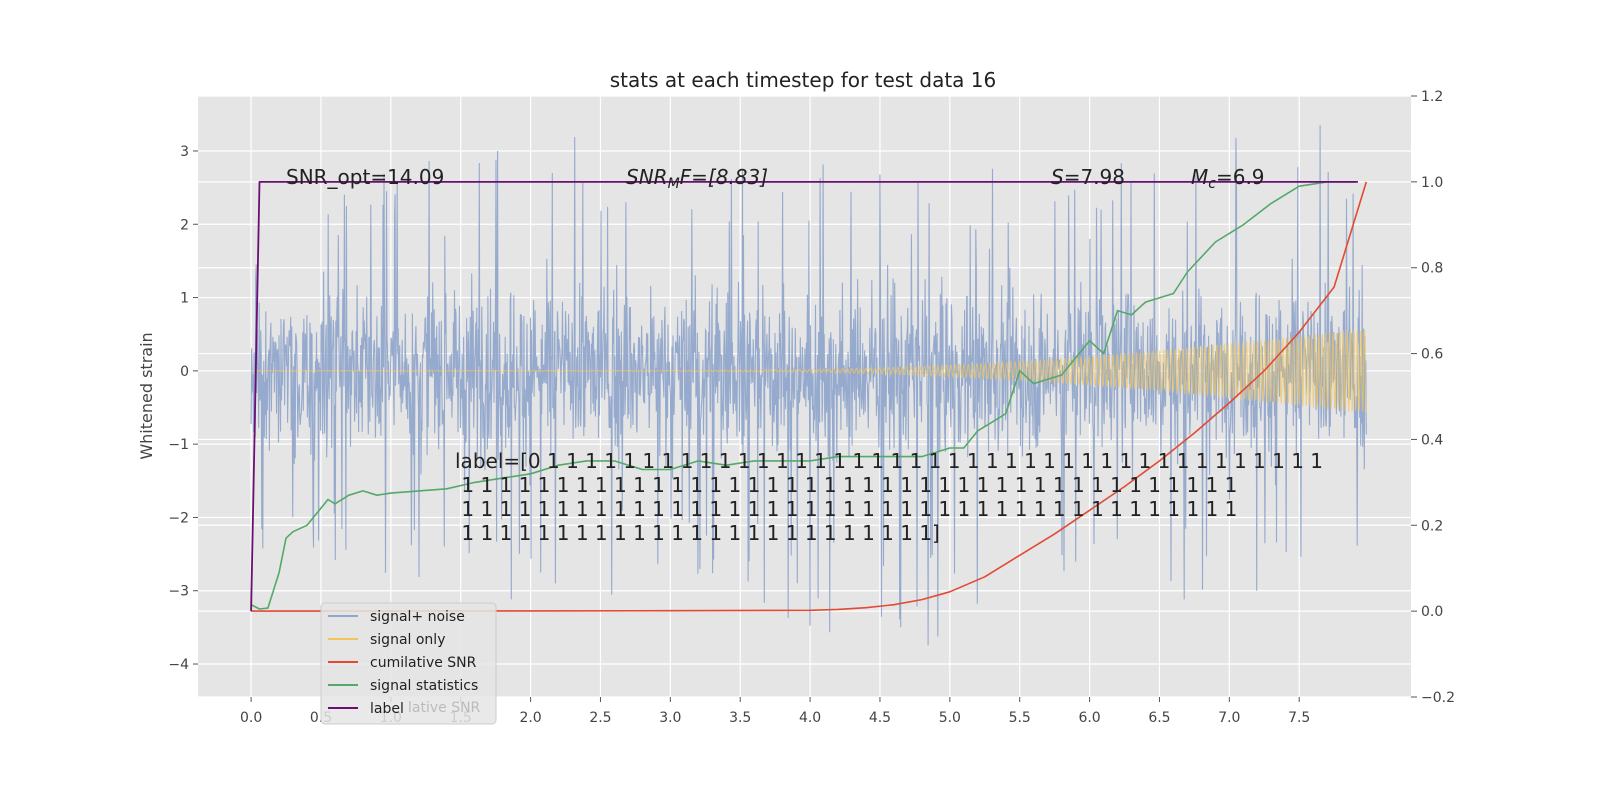 This screenshot has width=1600, height=804. What do you see at coordinates (674, 184) in the screenshot?
I see `snr-mf-subscript: M` at bounding box center [674, 184].